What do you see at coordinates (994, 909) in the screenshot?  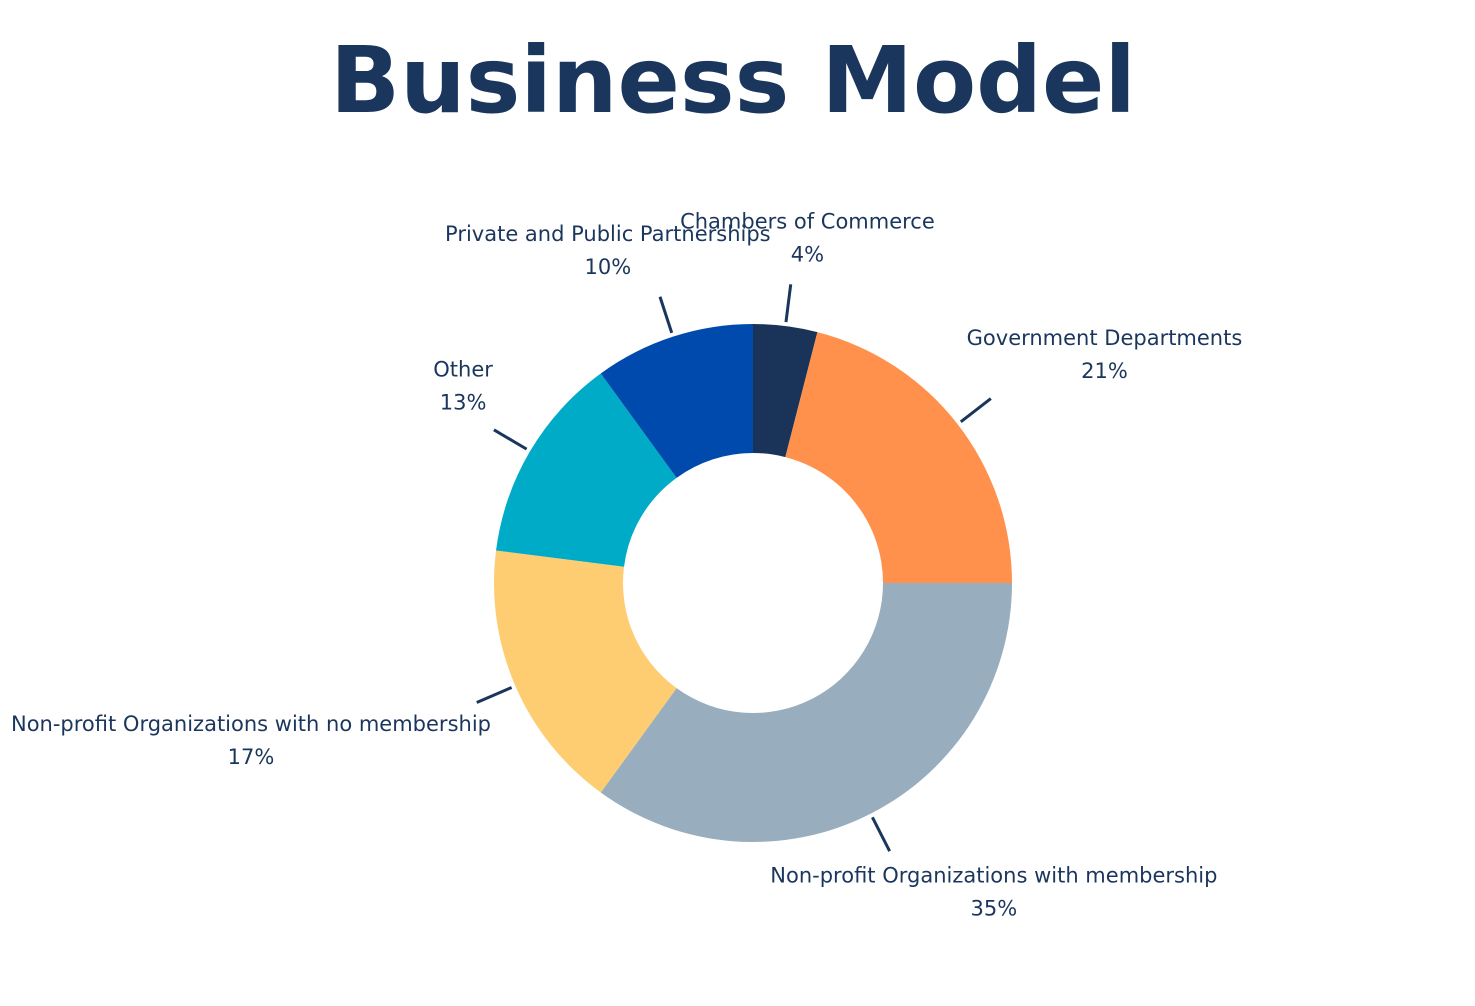 I see `value-label: 35%` at bounding box center [994, 909].